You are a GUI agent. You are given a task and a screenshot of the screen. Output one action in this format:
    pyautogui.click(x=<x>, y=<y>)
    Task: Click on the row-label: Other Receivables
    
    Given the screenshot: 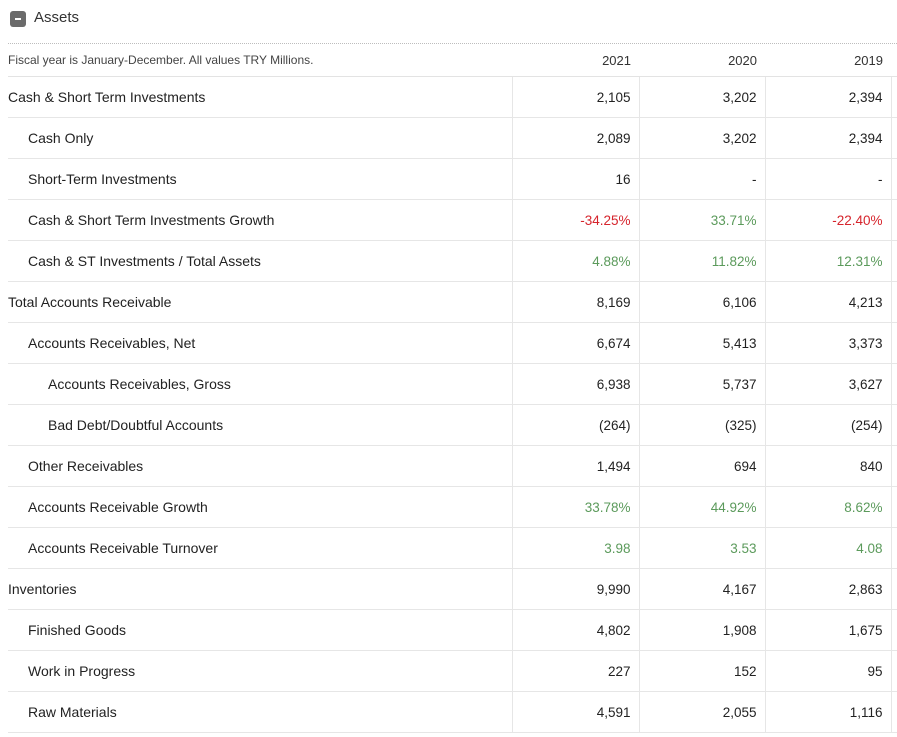 What is the action you would take?
    pyautogui.click(x=260, y=466)
    